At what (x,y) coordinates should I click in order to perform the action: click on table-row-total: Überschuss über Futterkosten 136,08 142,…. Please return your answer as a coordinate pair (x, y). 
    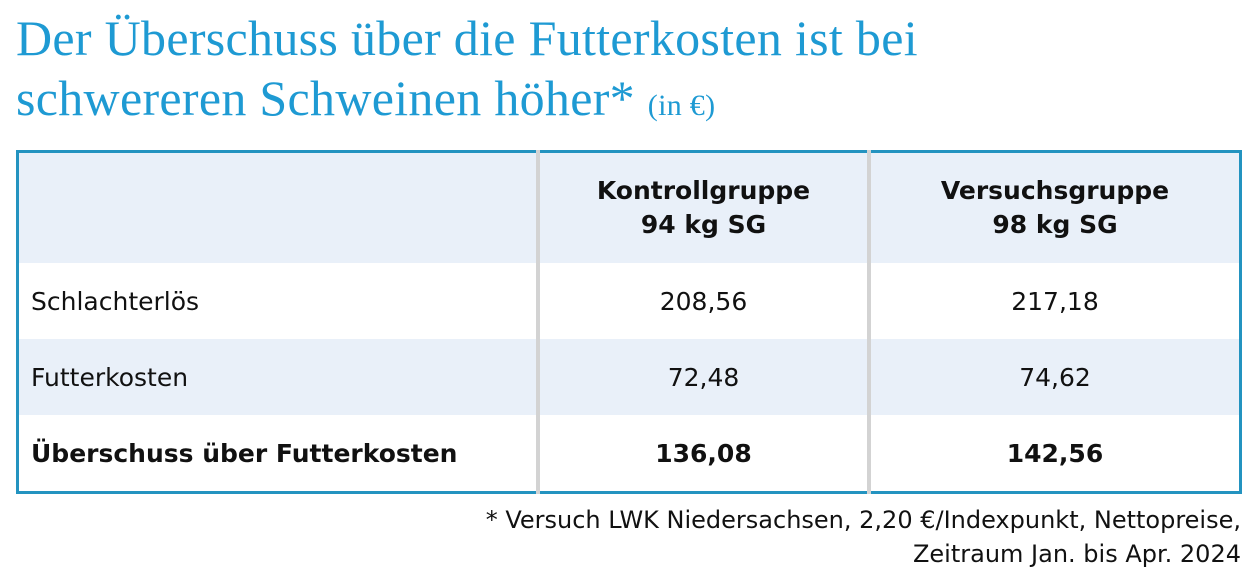
    Looking at the image, I should click on (629, 454).